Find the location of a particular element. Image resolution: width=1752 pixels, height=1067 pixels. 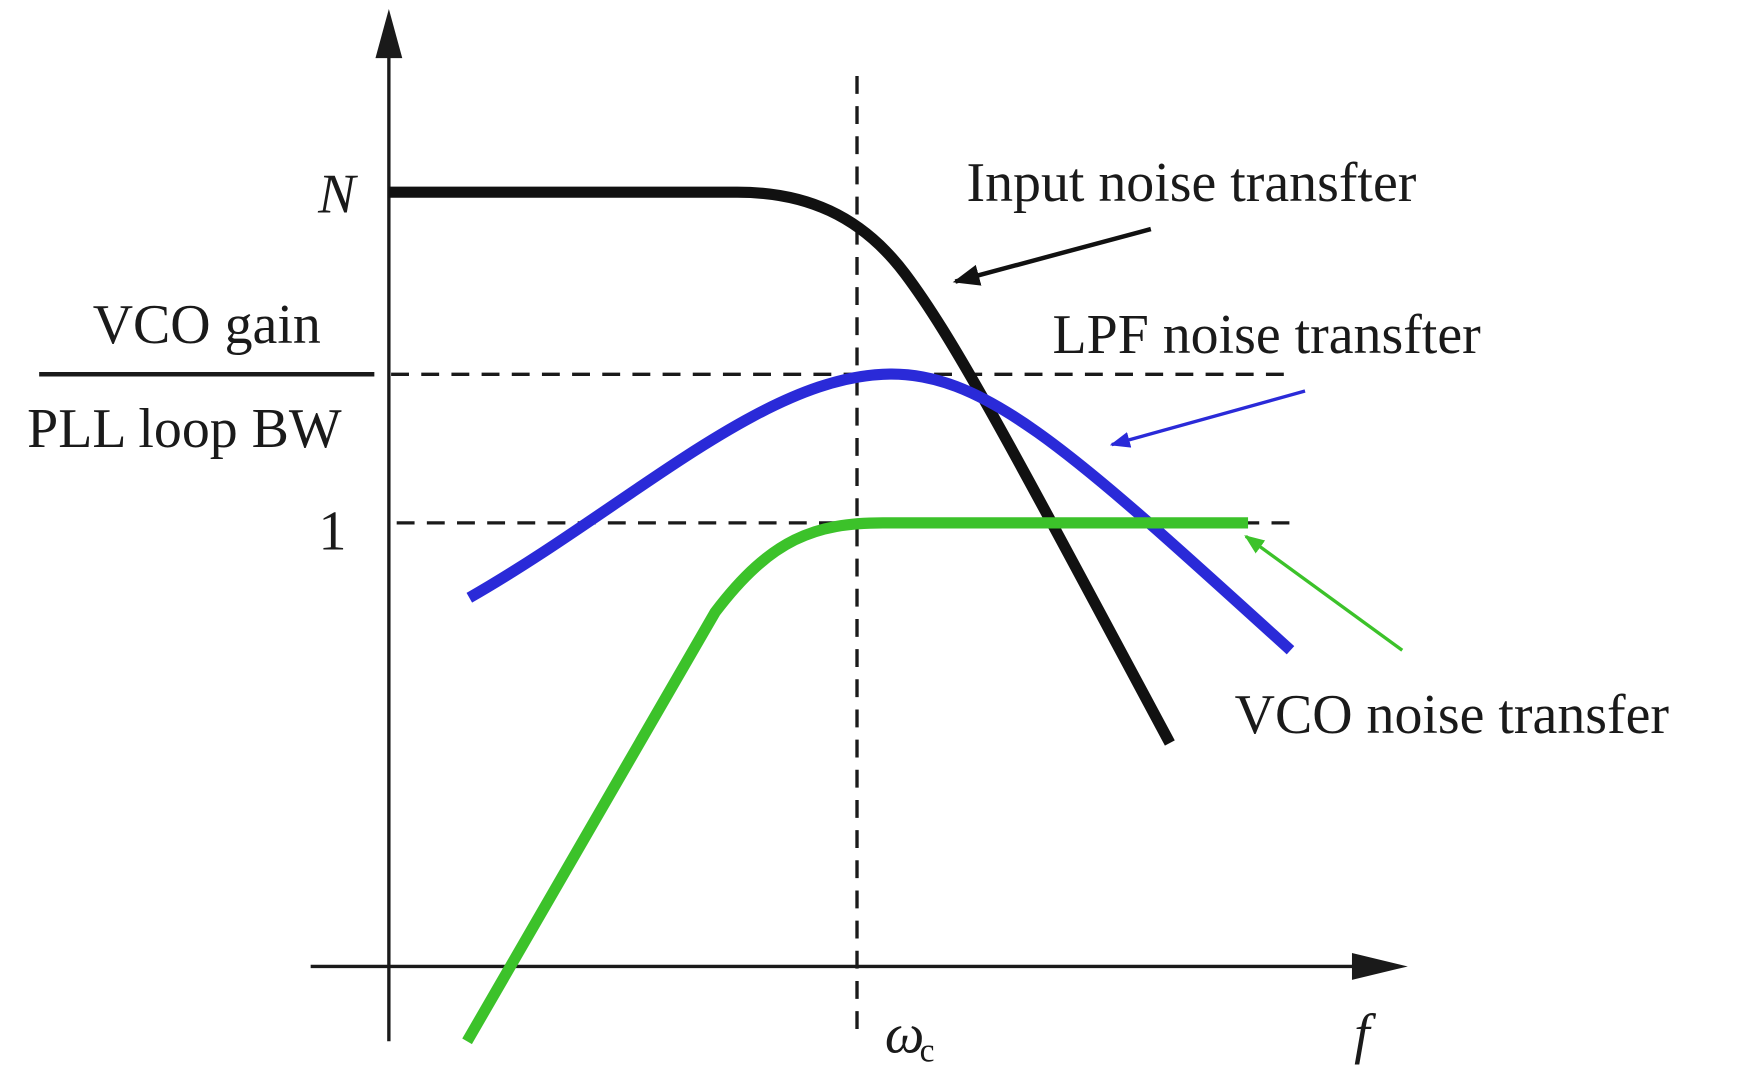

vco-curve-label: VCO noise transfer is located at coordinates (1452, 715).